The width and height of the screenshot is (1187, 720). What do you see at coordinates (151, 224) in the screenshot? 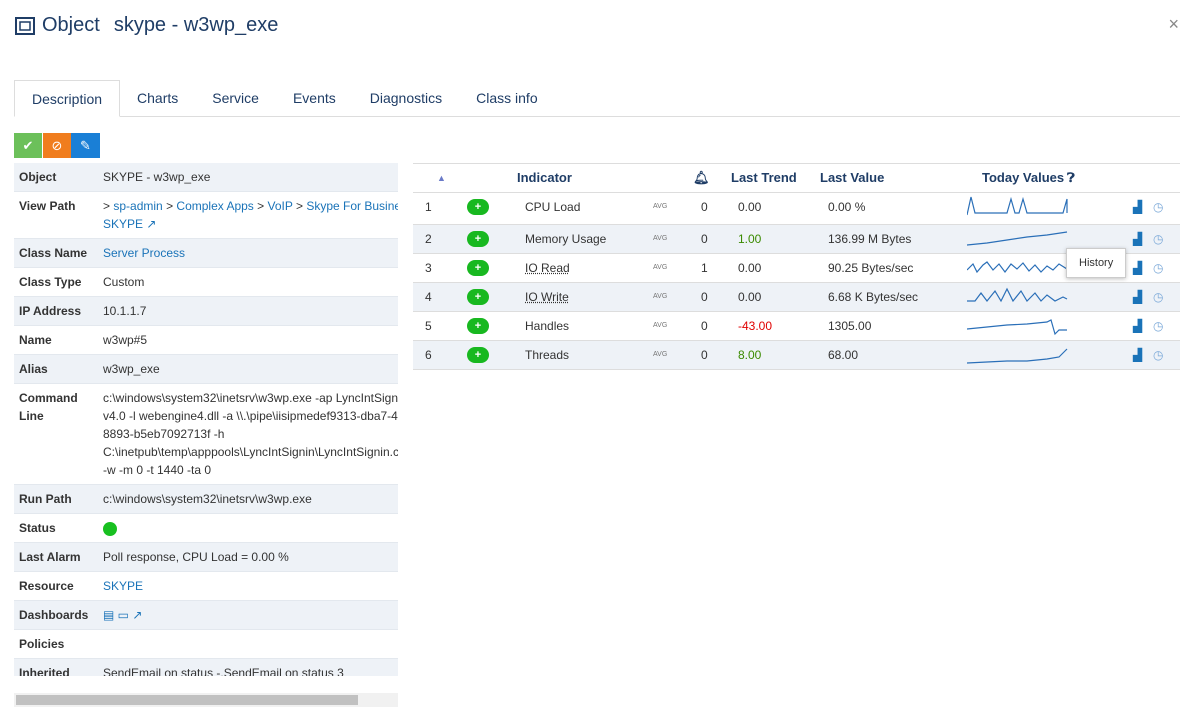
I see `external-icon: ↗` at bounding box center [151, 224].